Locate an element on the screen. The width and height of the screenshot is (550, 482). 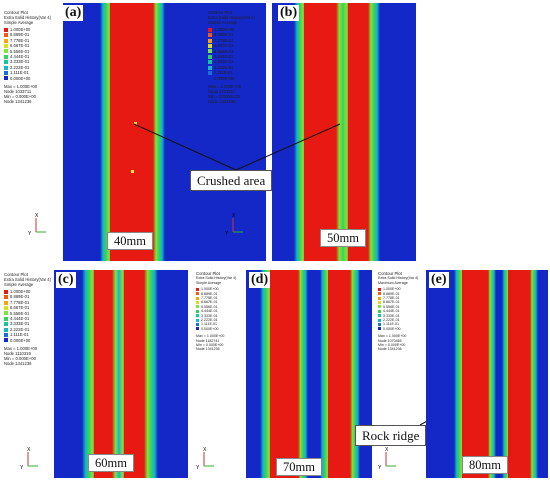
legend-value: 8.889E-01 is located at coordinates (224, 35).